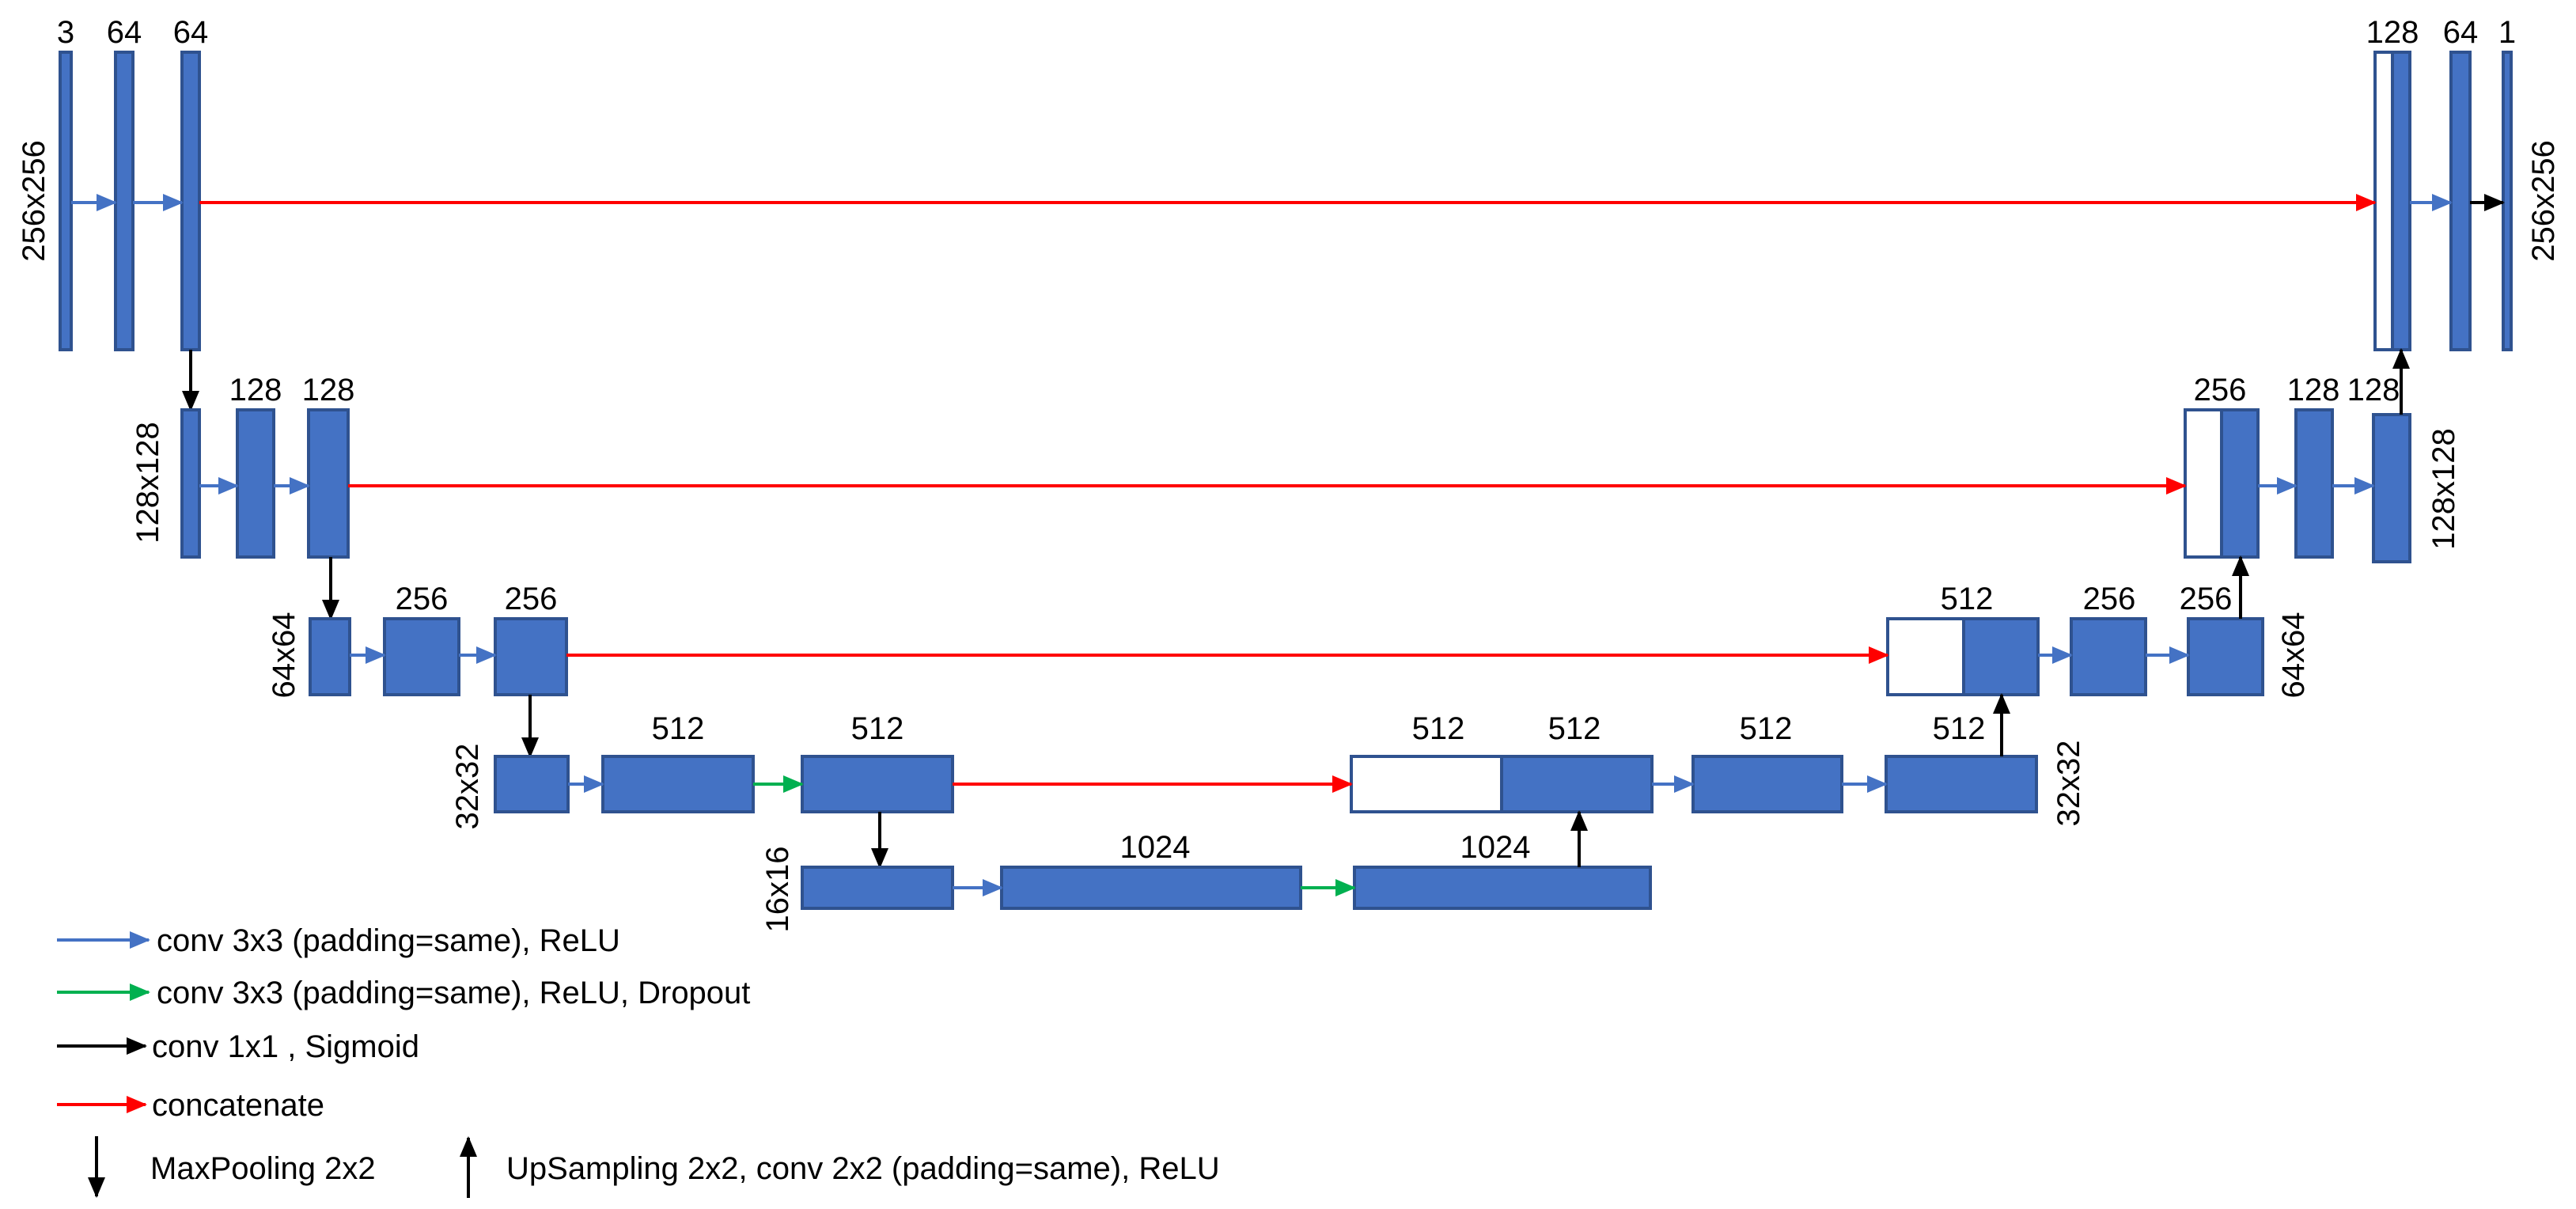 This screenshot has width=2576, height=1209. Describe the element at coordinates (531, 656) in the screenshot. I see `block-enc3-conv2` at that location.